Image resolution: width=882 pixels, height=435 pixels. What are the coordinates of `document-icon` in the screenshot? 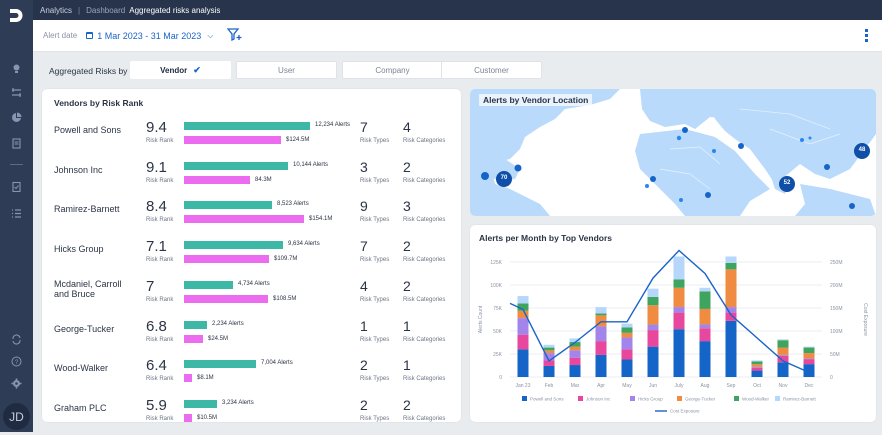 It's located at (16, 143).